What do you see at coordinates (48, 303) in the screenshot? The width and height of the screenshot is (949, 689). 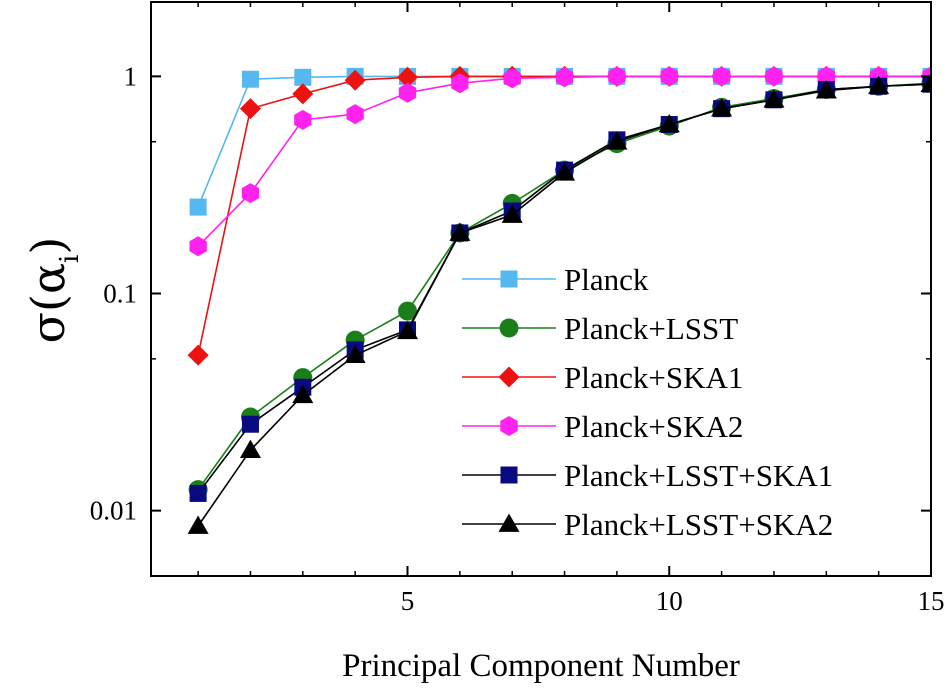 I see `y-axis-label-main: σ(α` at bounding box center [48, 303].